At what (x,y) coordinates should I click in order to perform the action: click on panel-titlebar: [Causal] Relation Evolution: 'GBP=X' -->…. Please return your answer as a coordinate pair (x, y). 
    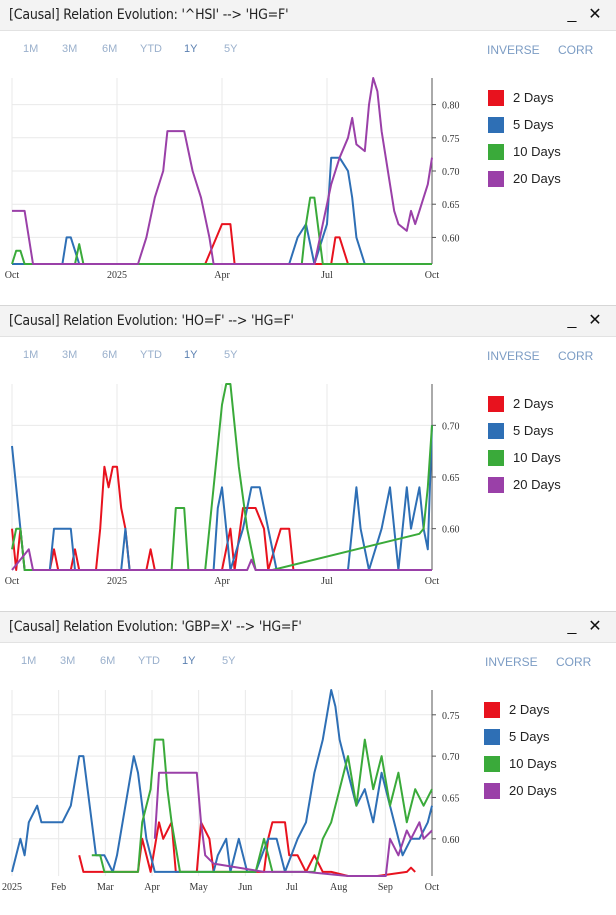
    Looking at the image, I should click on (308, 627).